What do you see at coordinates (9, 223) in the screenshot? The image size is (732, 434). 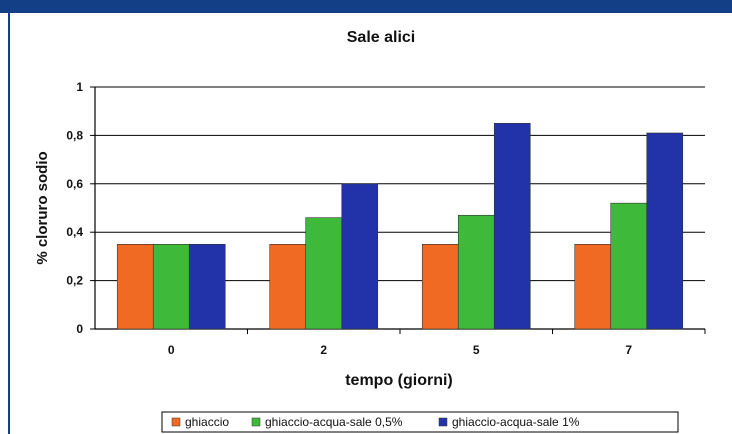 I see `left-border-rule` at bounding box center [9, 223].